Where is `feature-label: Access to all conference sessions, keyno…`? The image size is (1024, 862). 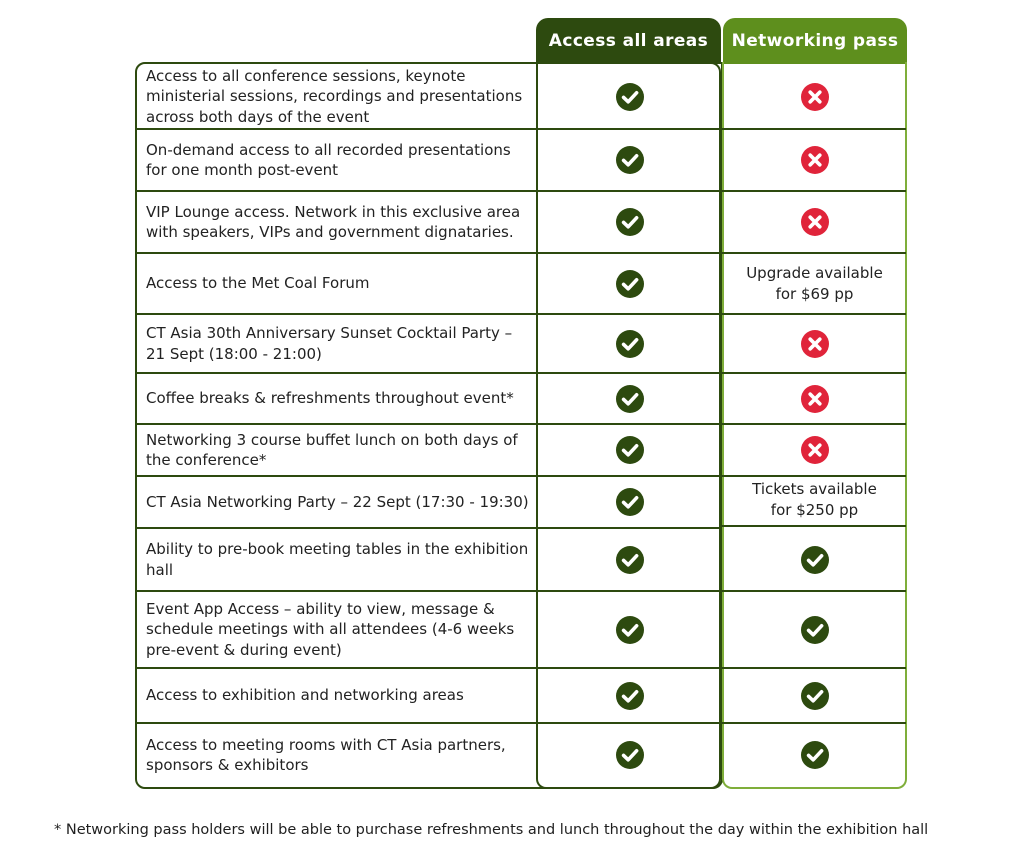
feature-label: Access to all conference sessions, keyno… is located at coordinates (334, 96).